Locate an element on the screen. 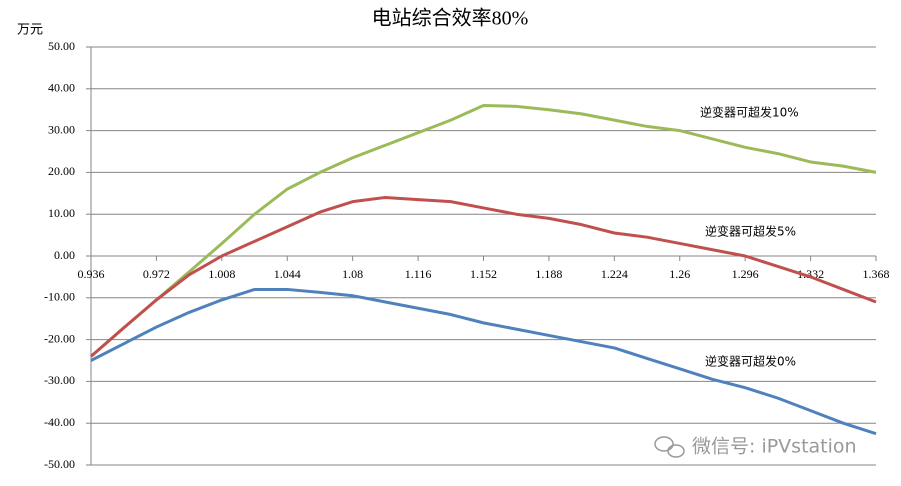 The image size is (901, 486). y-tick-label: -10.00 is located at coordinates (59, 297).